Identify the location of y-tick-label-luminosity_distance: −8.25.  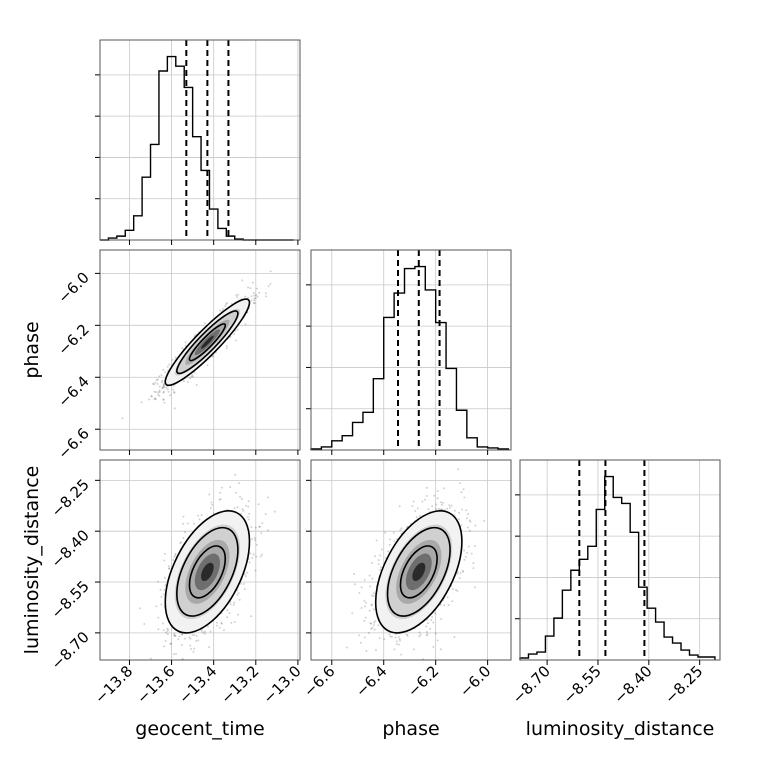
(70, 497).